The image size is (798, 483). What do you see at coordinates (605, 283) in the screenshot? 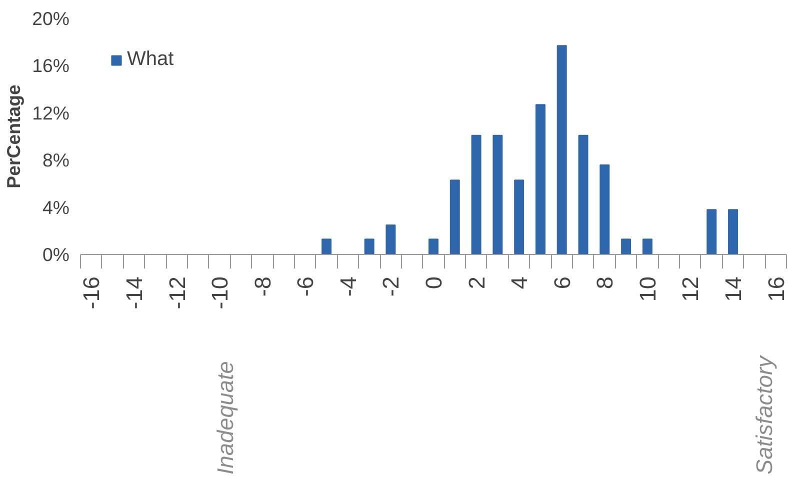
I see `x-tick-label: 8` at bounding box center [605, 283].